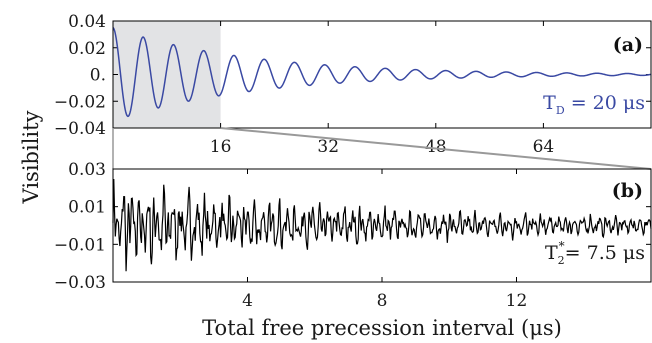  I want to click on panel-a-annotation: TD = 20 μs, so click(594, 104).